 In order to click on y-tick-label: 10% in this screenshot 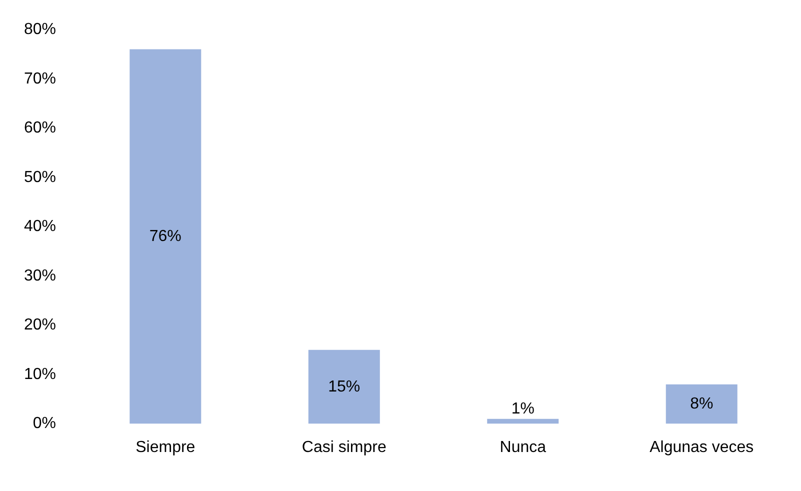, I will do `click(40, 374)`.